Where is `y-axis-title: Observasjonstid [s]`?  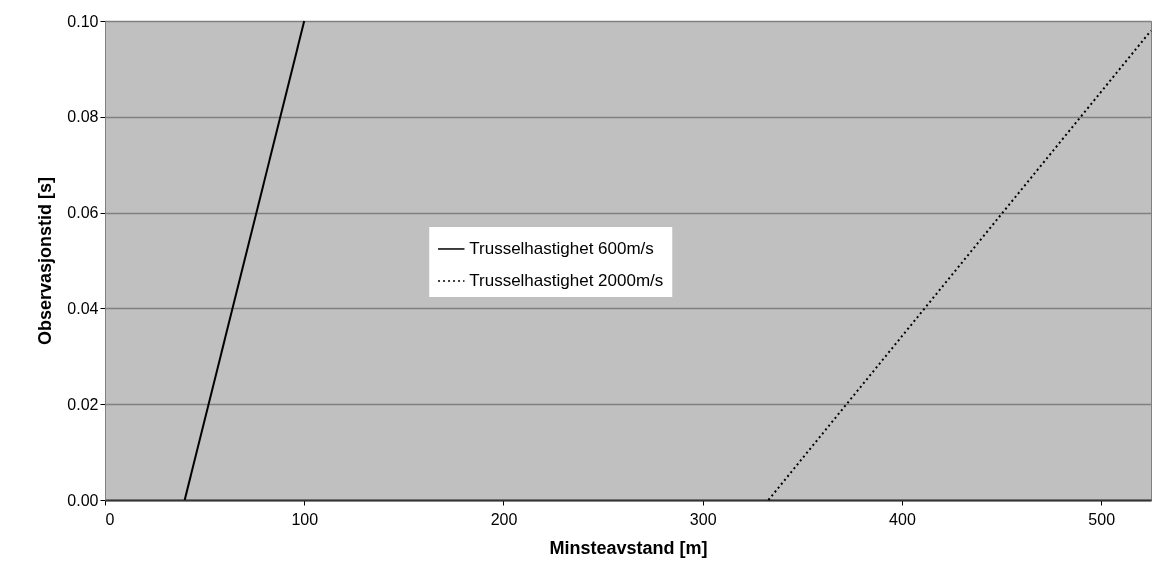 y-axis-title: Observasjonstid [s] is located at coordinates (45, 261).